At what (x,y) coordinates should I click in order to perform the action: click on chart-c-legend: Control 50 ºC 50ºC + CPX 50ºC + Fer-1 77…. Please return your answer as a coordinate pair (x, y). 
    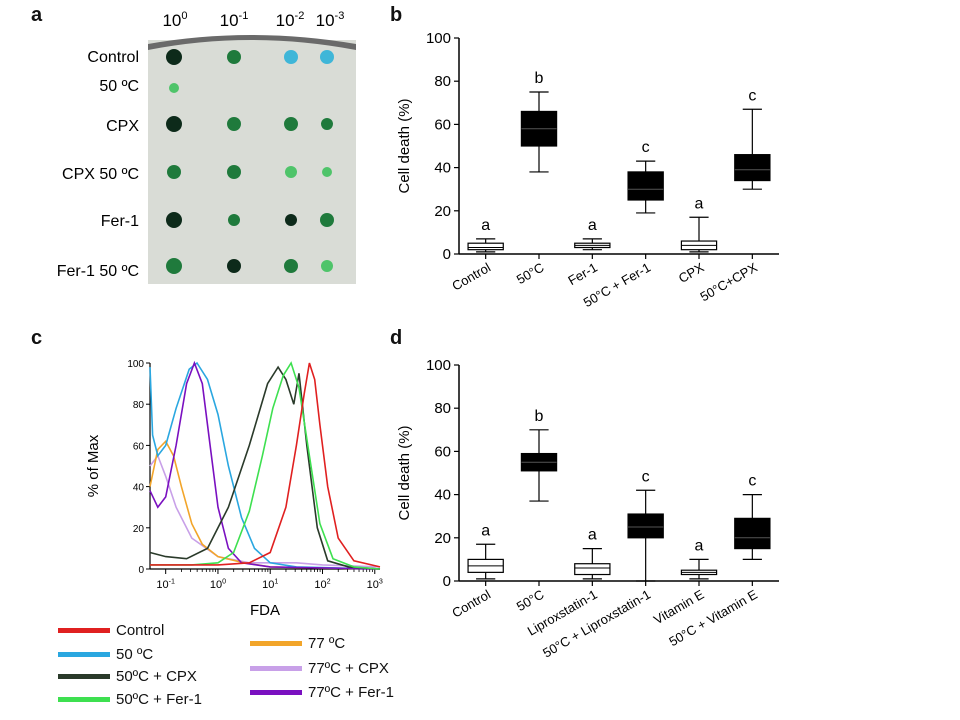
    Looking at the image, I should click on (258, 669).